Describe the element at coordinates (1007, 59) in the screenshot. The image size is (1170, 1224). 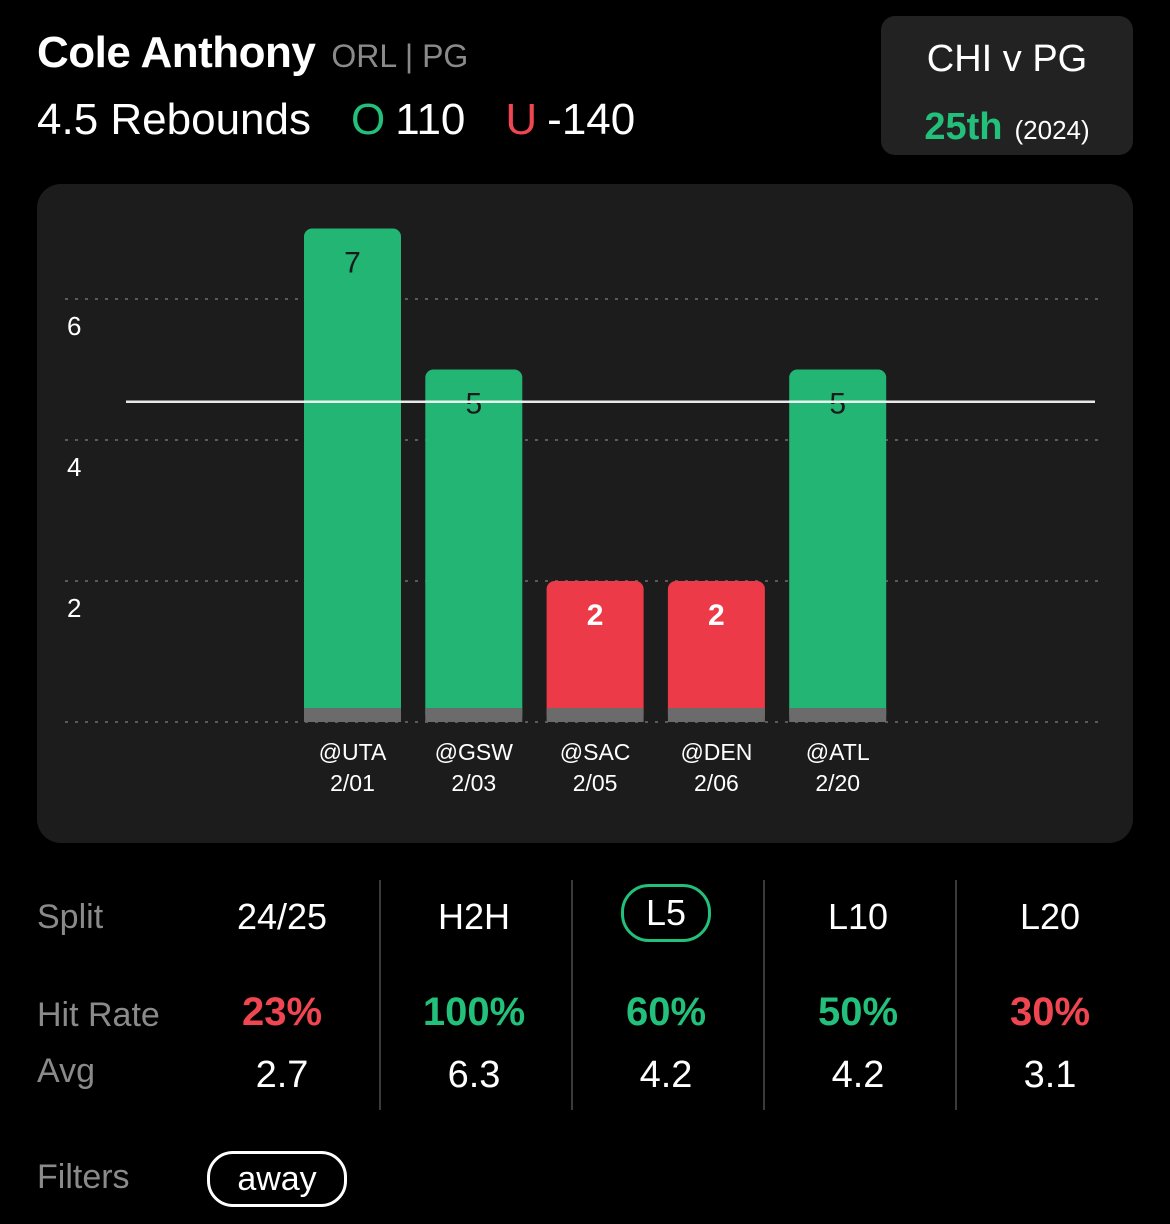
I see `matchup-title: CHI v PG` at that location.